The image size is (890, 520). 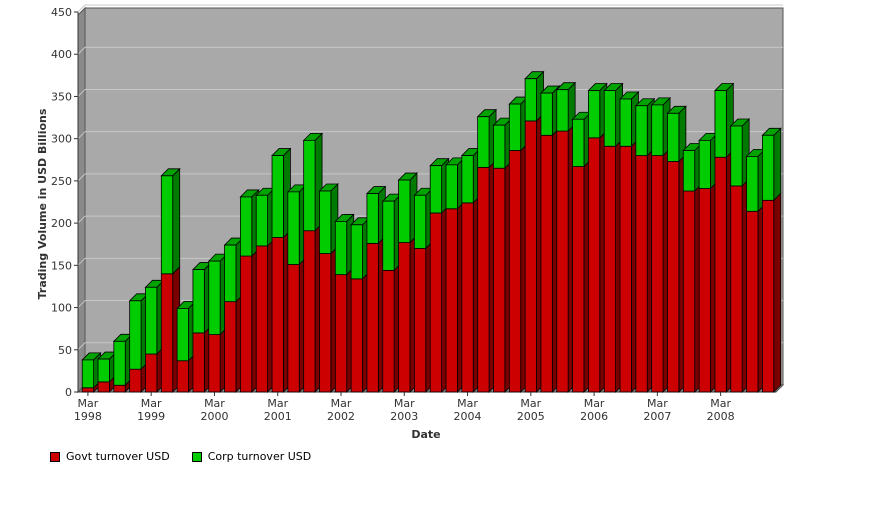 I want to click on y-tick-label: 350, so click(x=61, y=96).